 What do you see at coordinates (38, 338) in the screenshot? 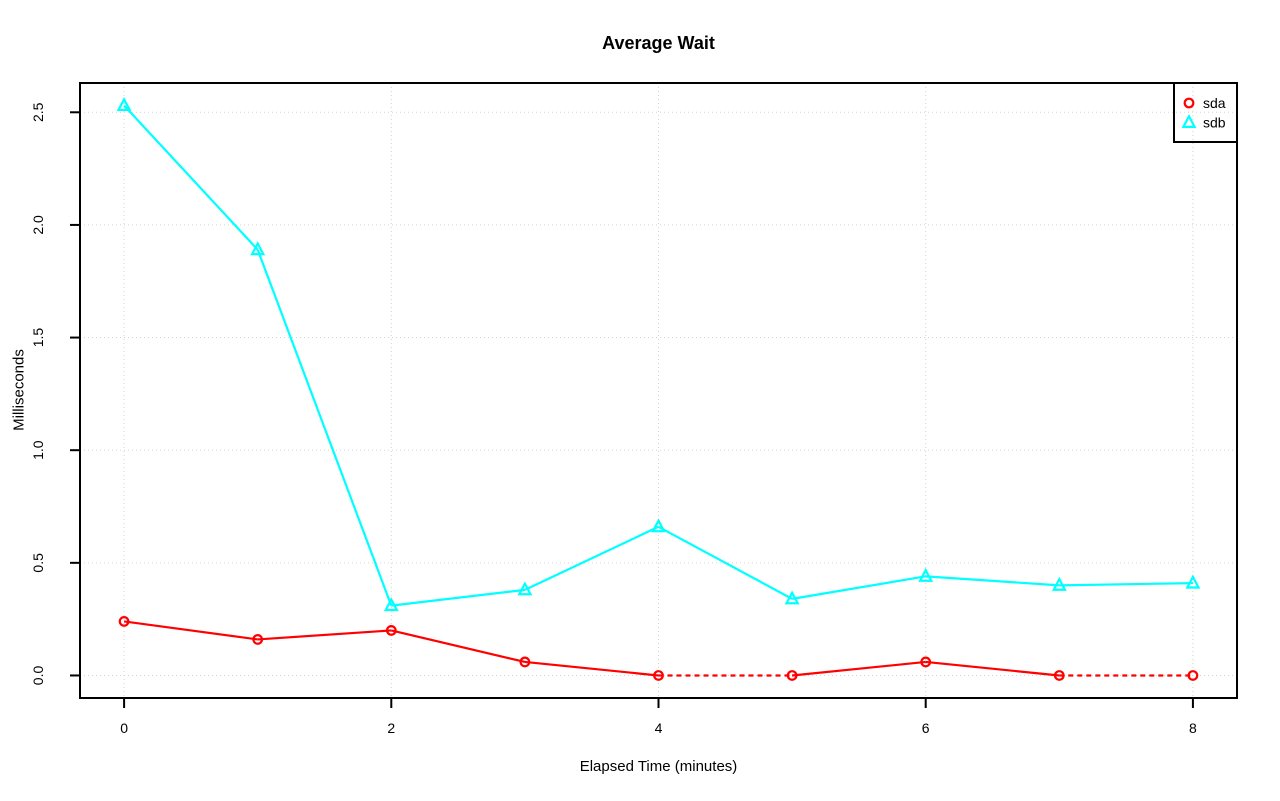
I see `y-tick-label: 1.5` at bounding box center [38, 338].